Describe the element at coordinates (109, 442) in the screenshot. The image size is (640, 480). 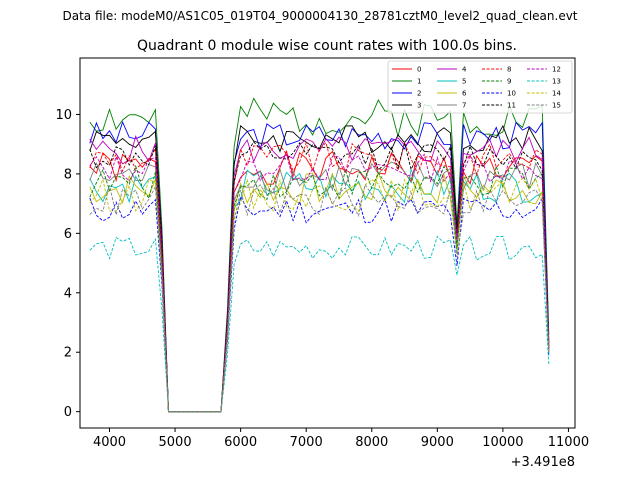
I see `x-tick-label: 4000` at that location.